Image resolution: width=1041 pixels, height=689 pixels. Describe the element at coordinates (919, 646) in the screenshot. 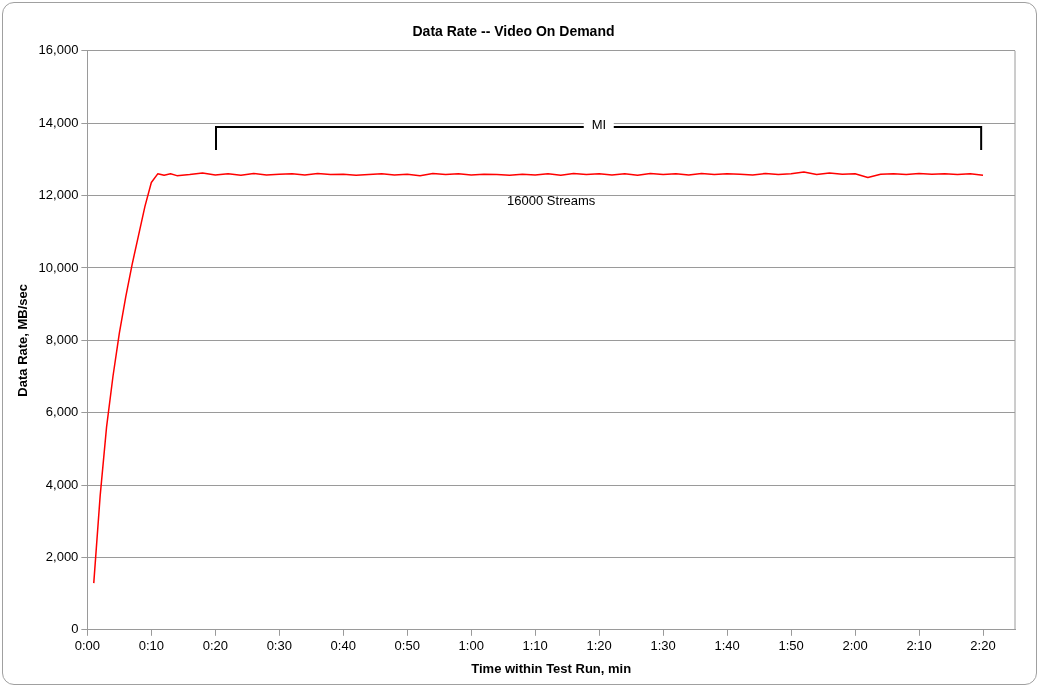

I see `x-tick-label: 2:10` at that location.